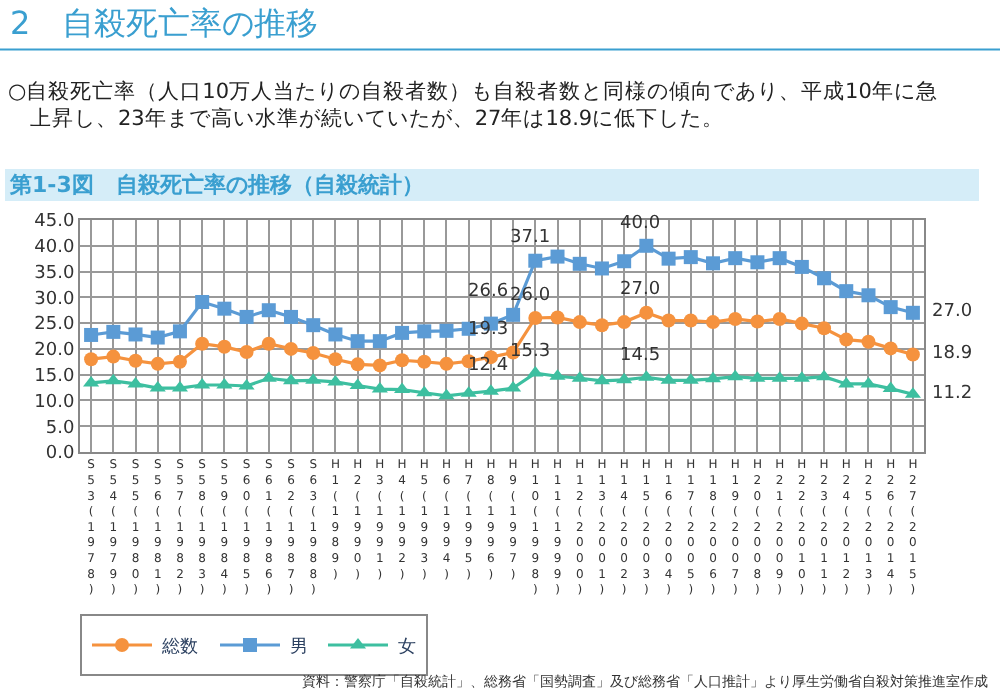 This screenshot has width=1000, height=698. Describe the element at coordinates (488, 366) in the screenshot. I see `annotation: 12.4` at that location.